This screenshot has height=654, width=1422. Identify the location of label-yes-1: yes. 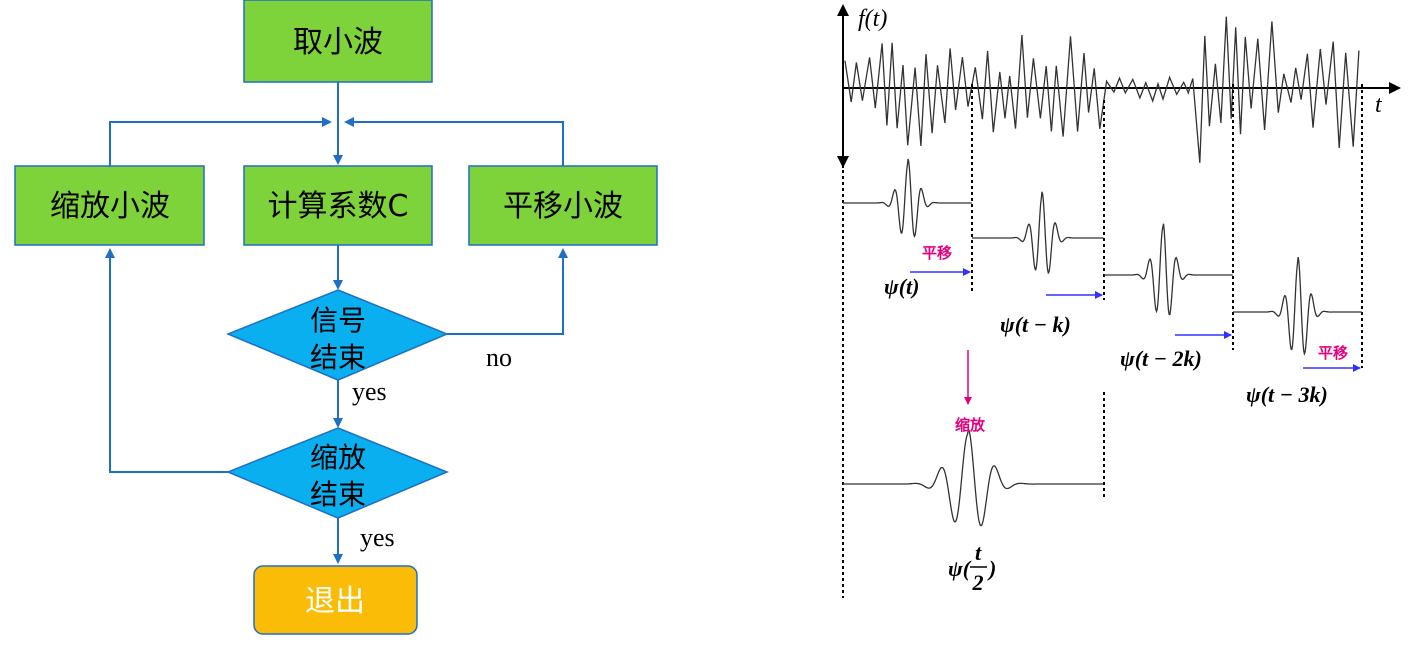
(369, 391).